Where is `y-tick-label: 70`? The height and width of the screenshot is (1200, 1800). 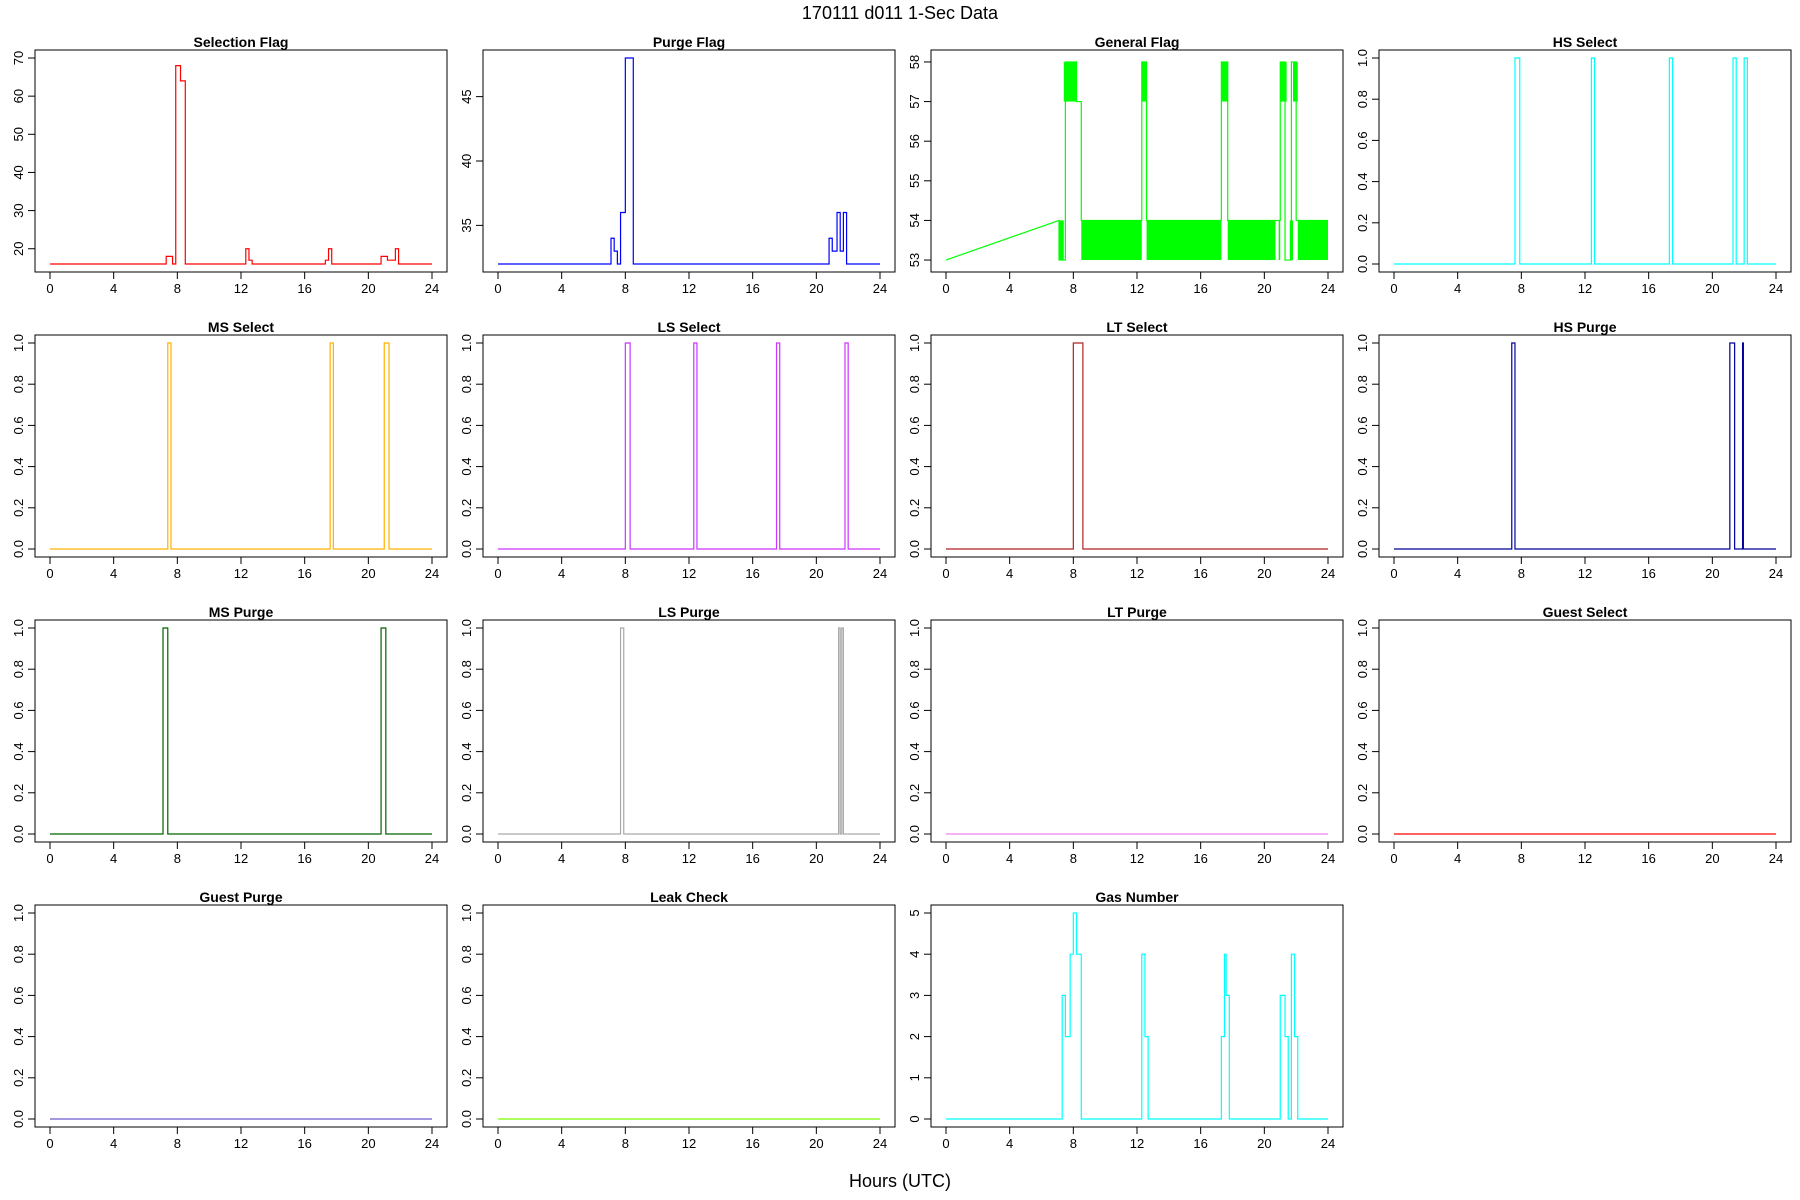
y-tick-label: 70 is located at coordinates (18, 58).